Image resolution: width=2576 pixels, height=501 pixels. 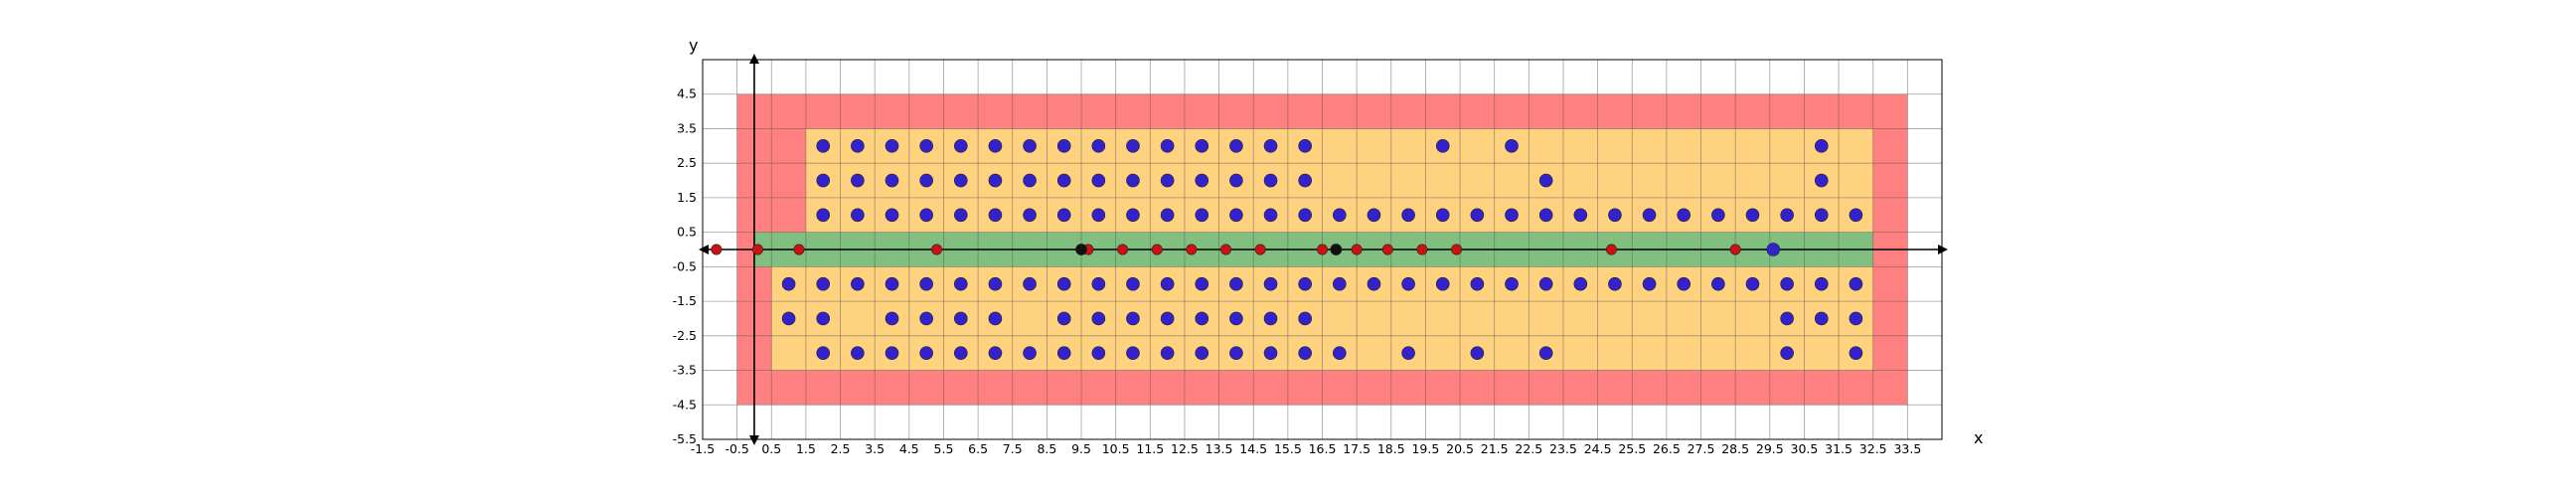 I want to click on x-tick-label: 20.5, so click(x=1460, y=448).